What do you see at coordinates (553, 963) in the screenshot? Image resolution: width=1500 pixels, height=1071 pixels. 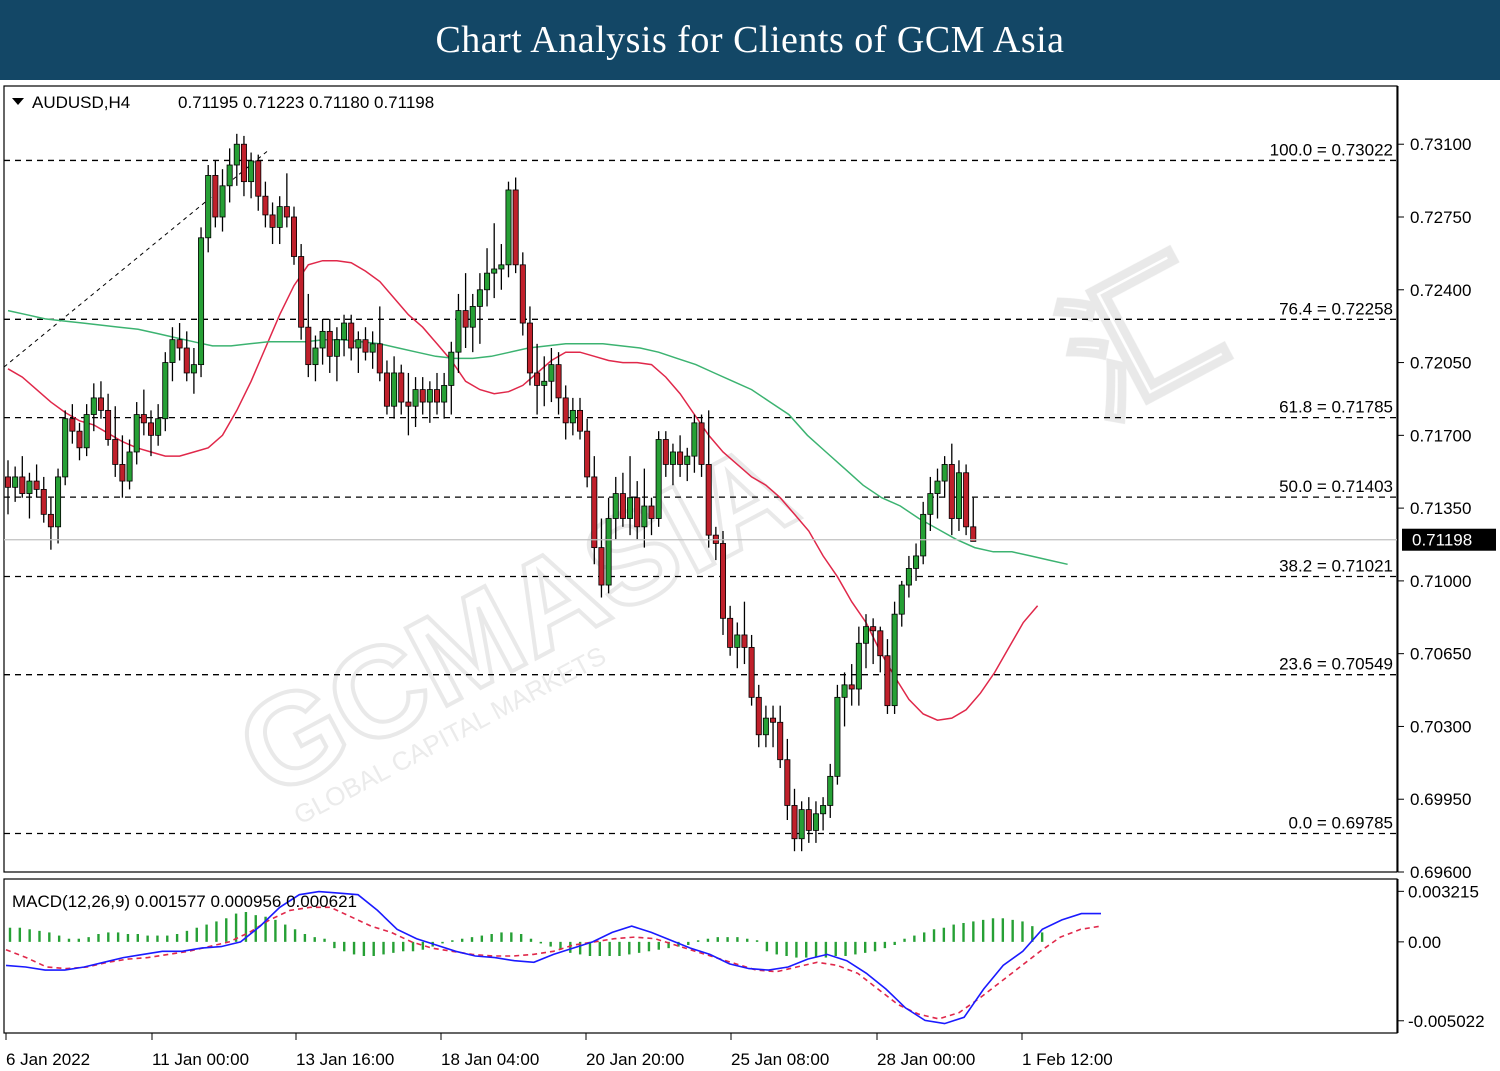 I see `macd-signal-line` at bounding box center [553, 963].